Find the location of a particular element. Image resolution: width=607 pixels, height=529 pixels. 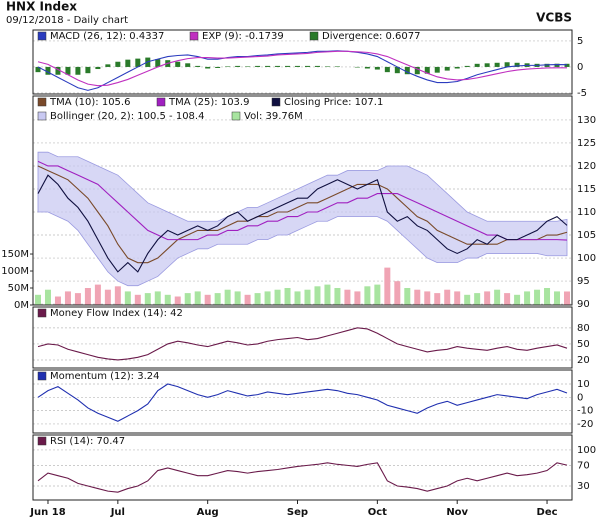

y-tick-label: 105 is located at coordinates (586, 235).